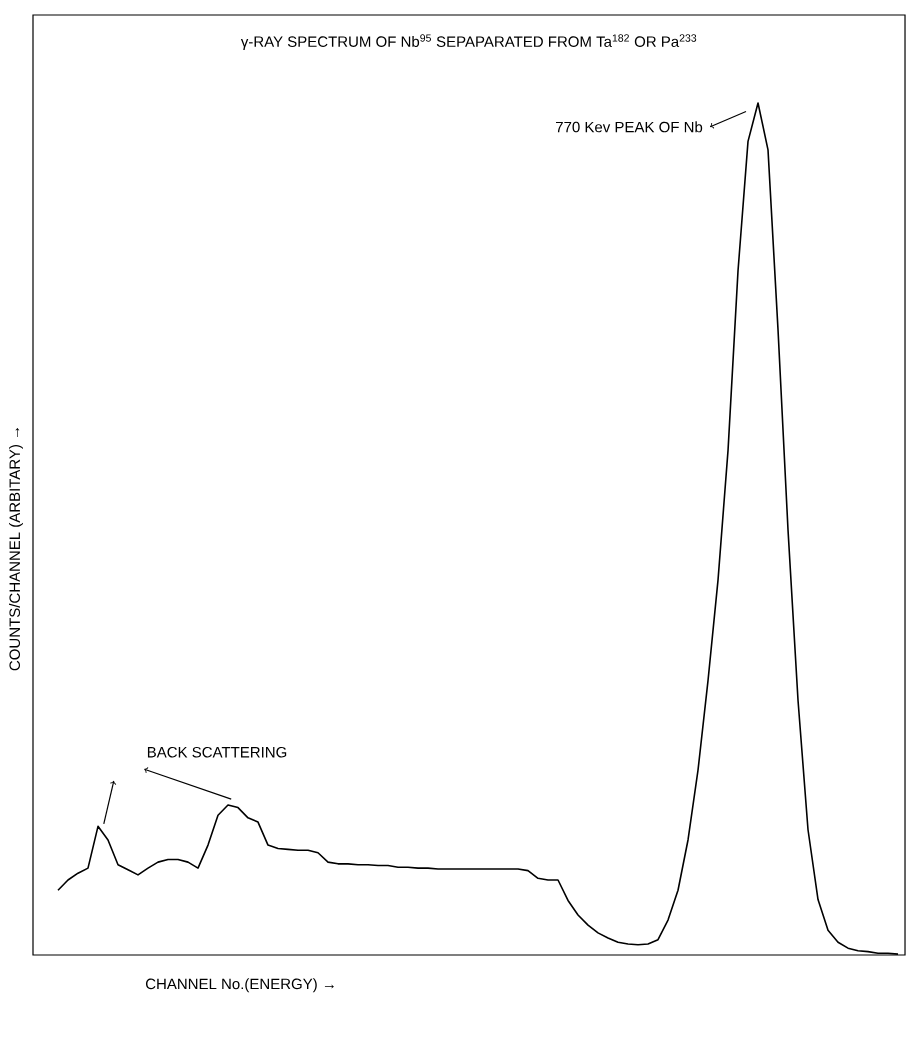 This screenshot has width=912, height=1048. Describe the element at coordinates (468, 42) in the screenshot. I see `chart-title: γ-RAY SPECTRUM OF Nb$^{95}$ SEPAPARATED FROM Ta$^{182}$ OR Pa$^{233}$` at that location.